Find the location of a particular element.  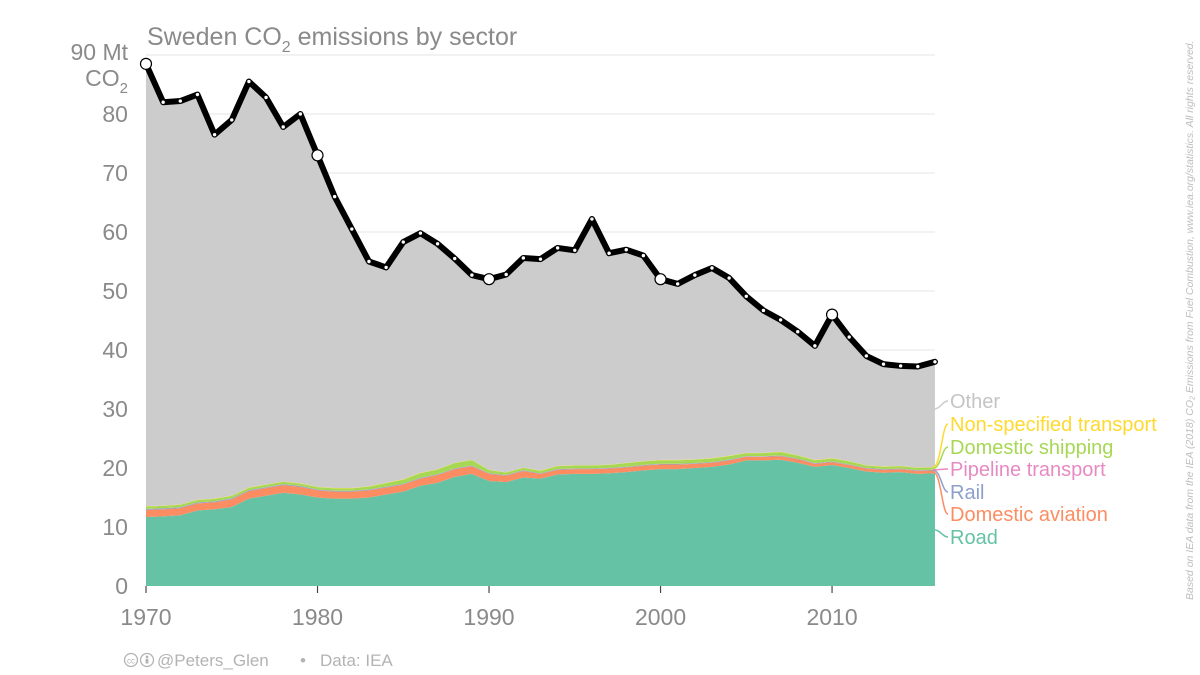

data-point-2001 is located at coordinates (677, 284).